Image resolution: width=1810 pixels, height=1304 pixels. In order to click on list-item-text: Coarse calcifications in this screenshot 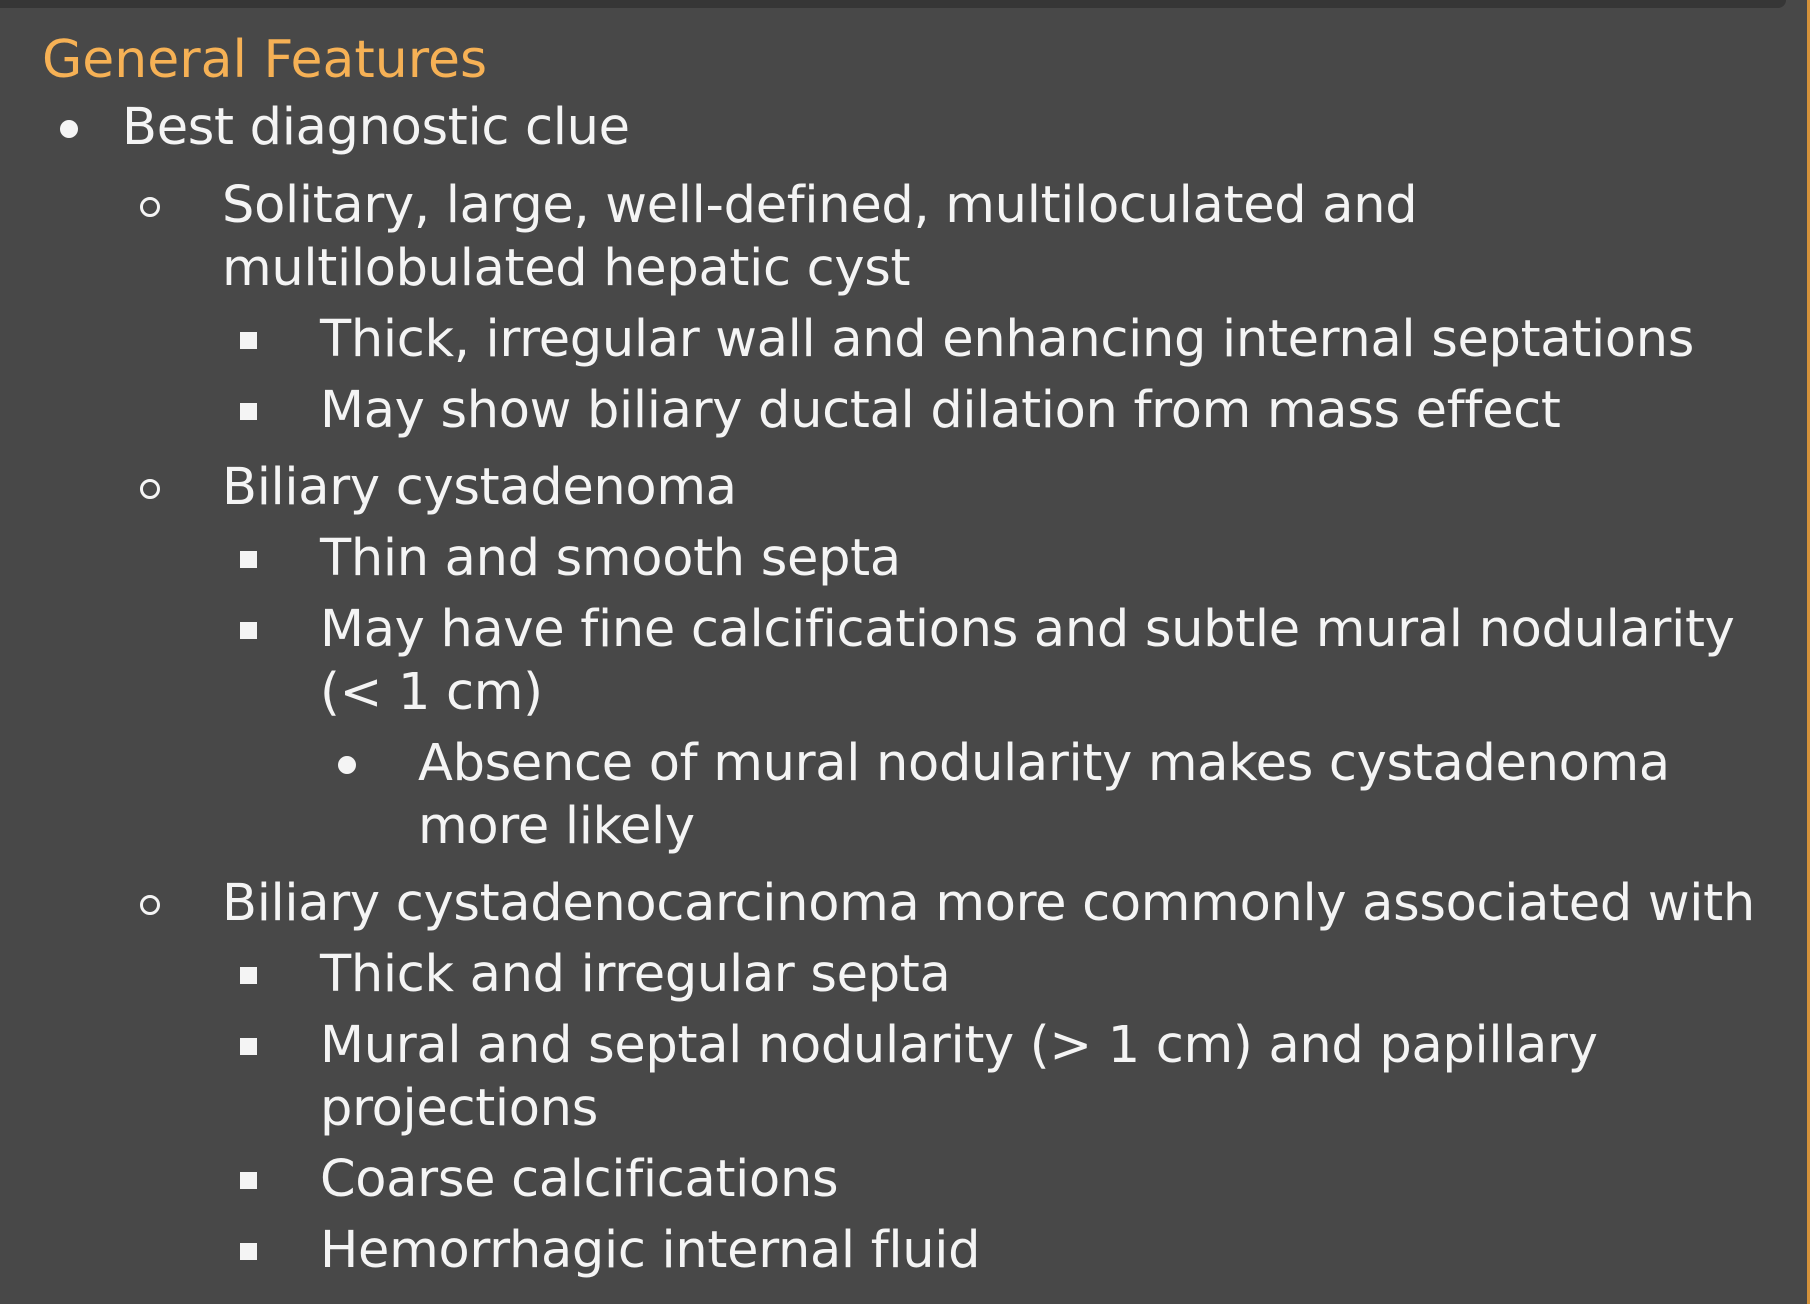, I will do `click(579, 1179)`.